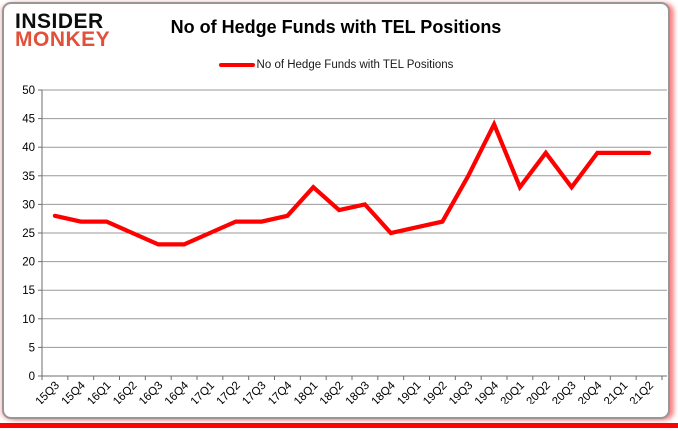  Describe the element at coordinates (236, 65) in the screenshot. I see `legend-line-swatch` at that location.